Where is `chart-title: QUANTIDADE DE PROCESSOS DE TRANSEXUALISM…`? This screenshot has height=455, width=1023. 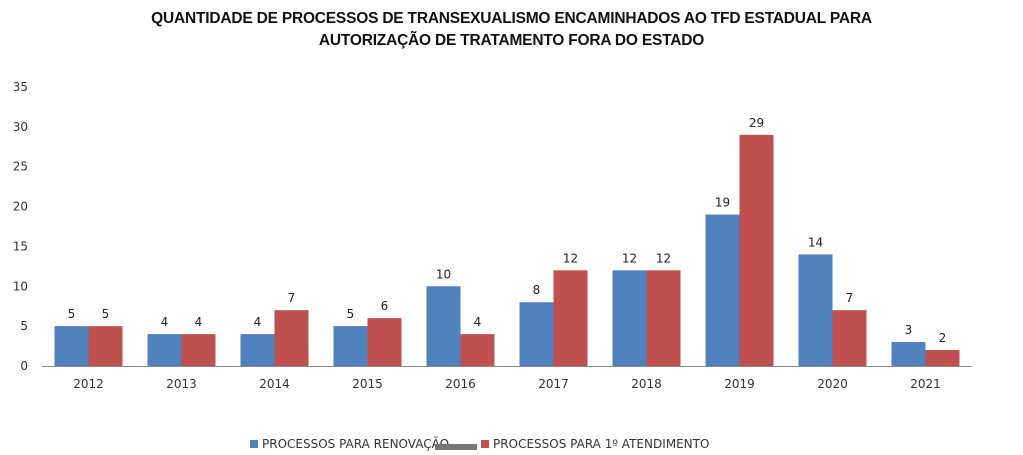 chart-title: QUANTIDADE DE PROCESSOS DE TRANSEXUALISM… is located at coordinates (511, 30).